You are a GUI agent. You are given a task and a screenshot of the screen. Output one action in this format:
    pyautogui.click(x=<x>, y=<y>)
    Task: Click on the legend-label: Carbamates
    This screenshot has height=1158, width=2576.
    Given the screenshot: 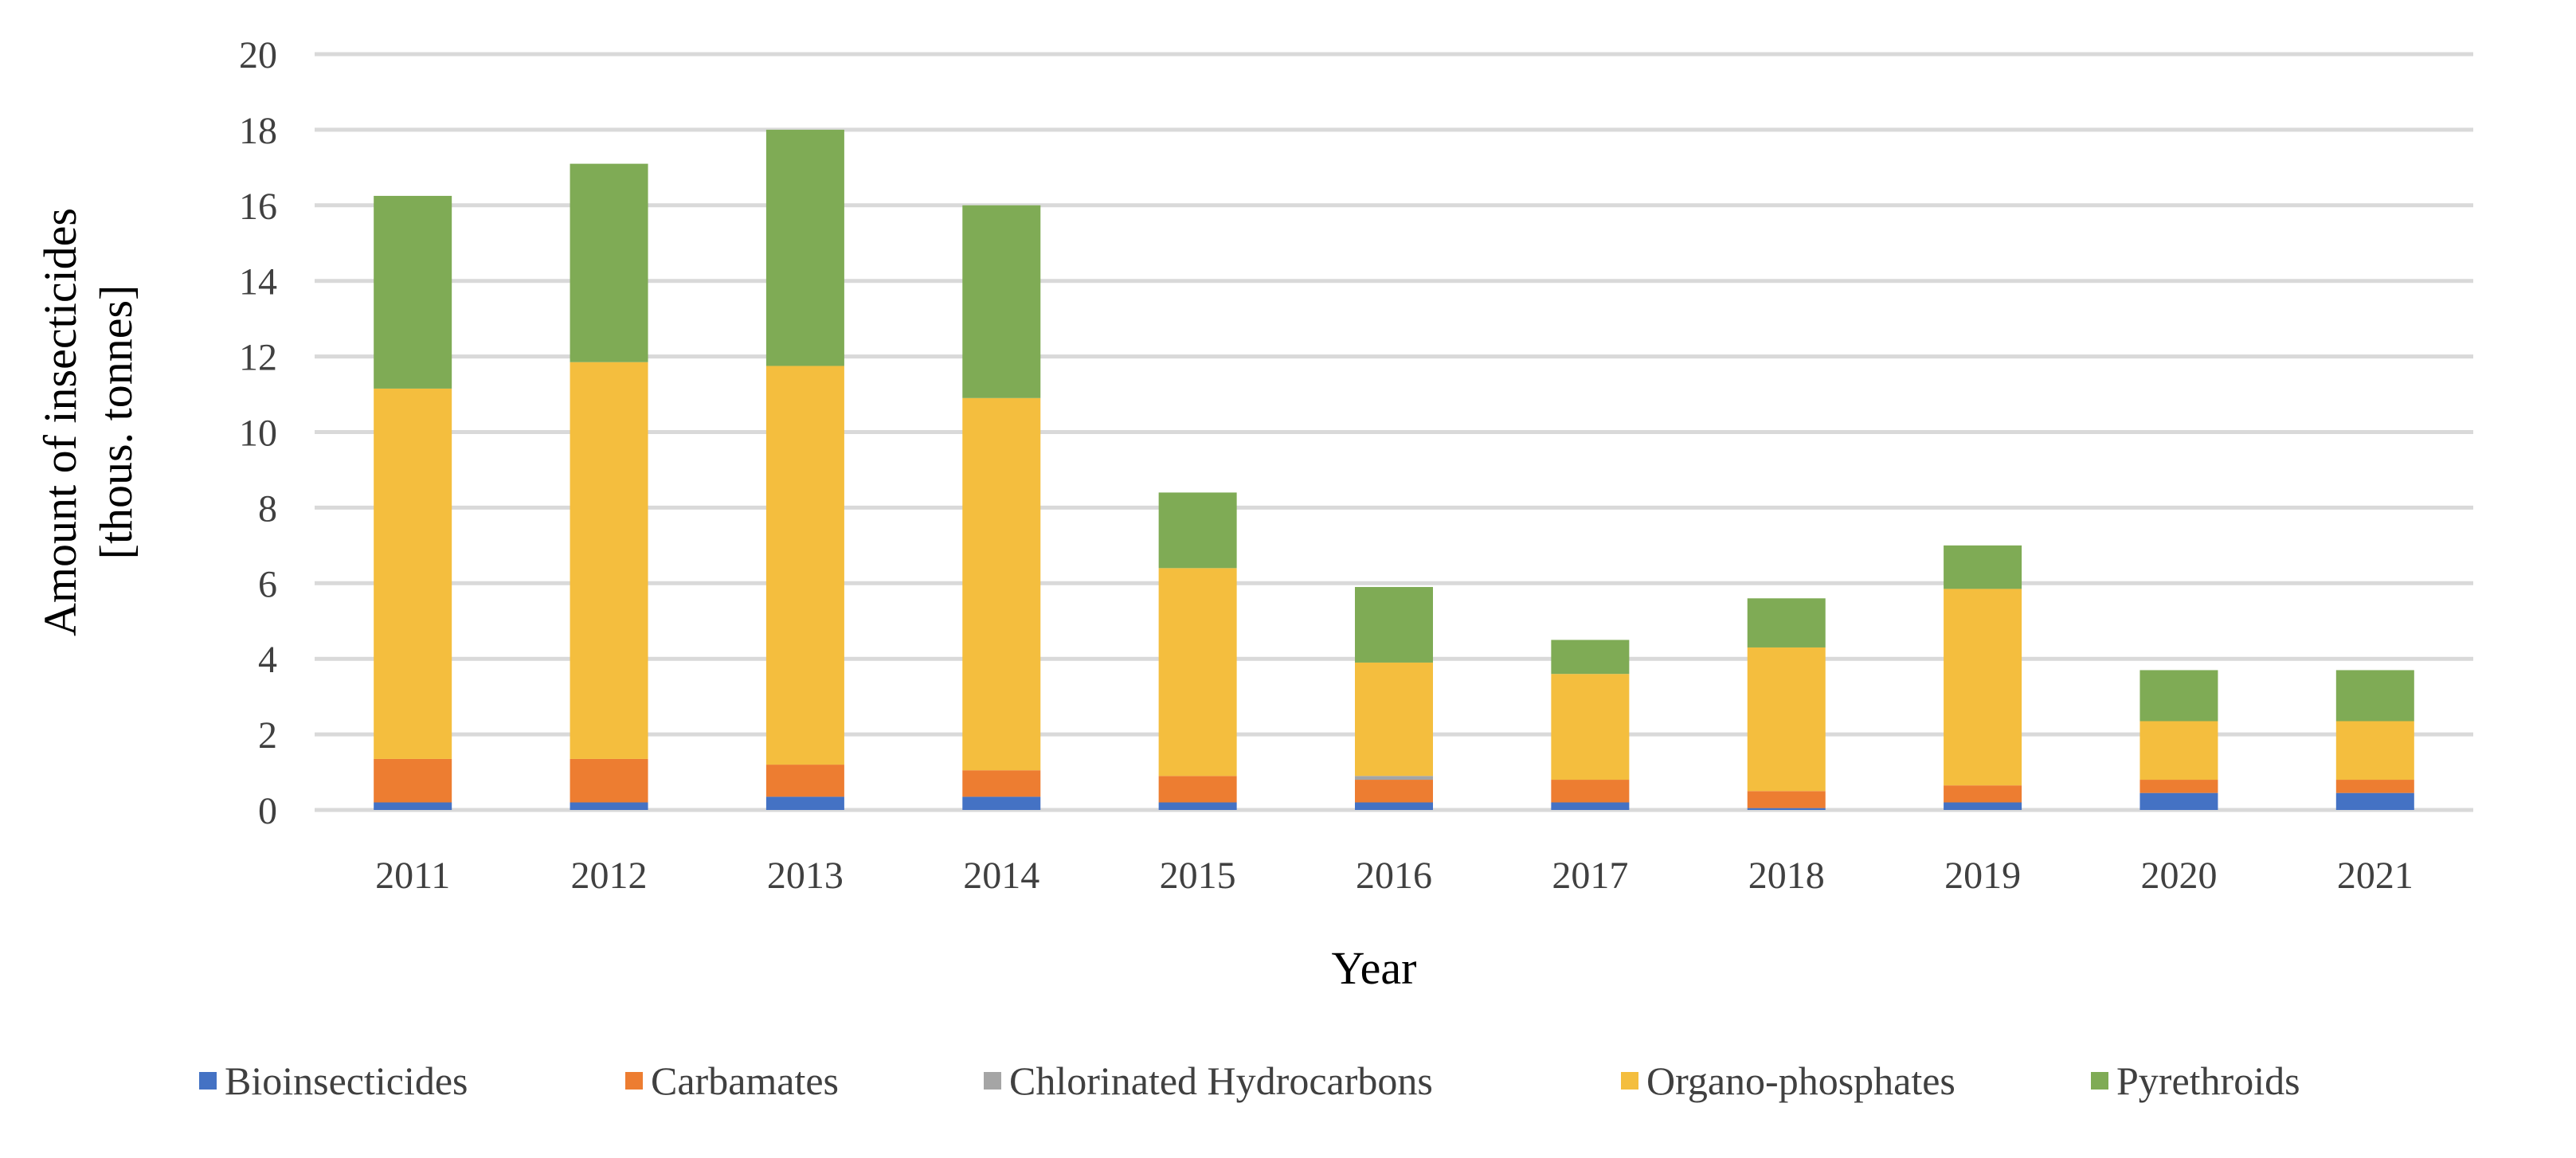 What is the action you would take?
    pyautogui.click(x=745, y=1080)
    